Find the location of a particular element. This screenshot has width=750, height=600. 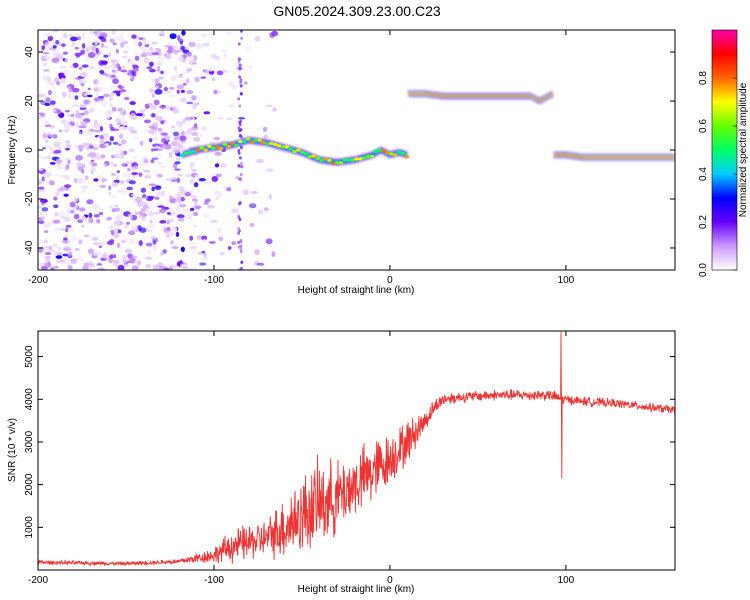

colorbar-gradient is located at coordinates (724, 150).